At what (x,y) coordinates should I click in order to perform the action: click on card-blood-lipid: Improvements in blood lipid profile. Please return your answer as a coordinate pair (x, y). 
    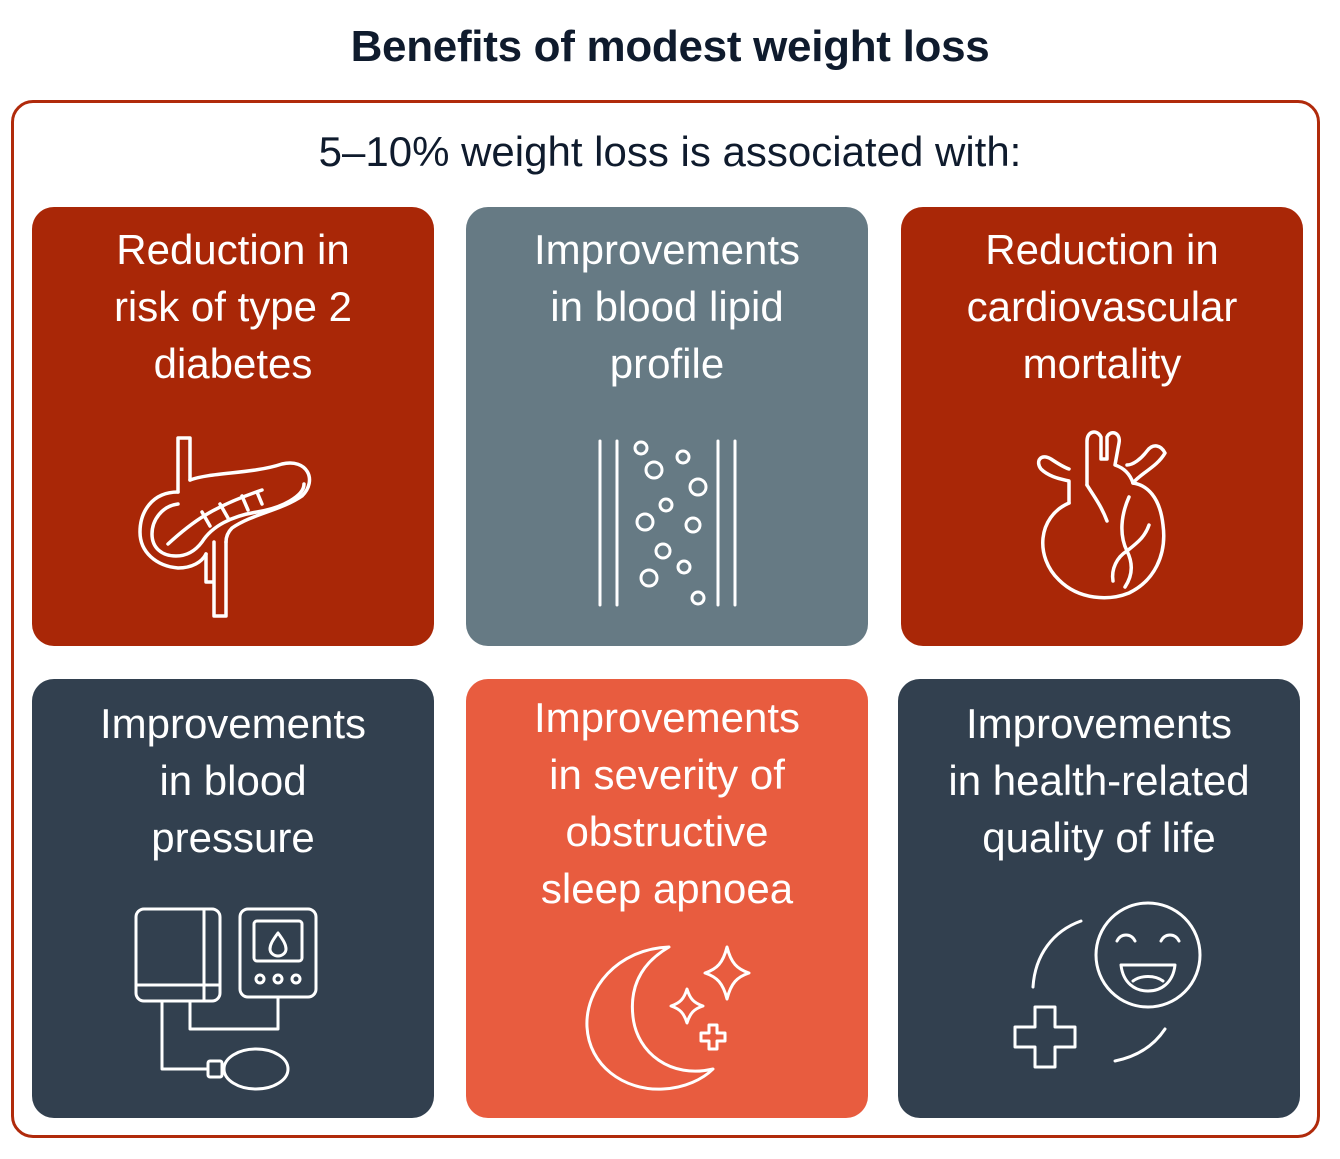
    Looking at the image, I should click on (667, 426).